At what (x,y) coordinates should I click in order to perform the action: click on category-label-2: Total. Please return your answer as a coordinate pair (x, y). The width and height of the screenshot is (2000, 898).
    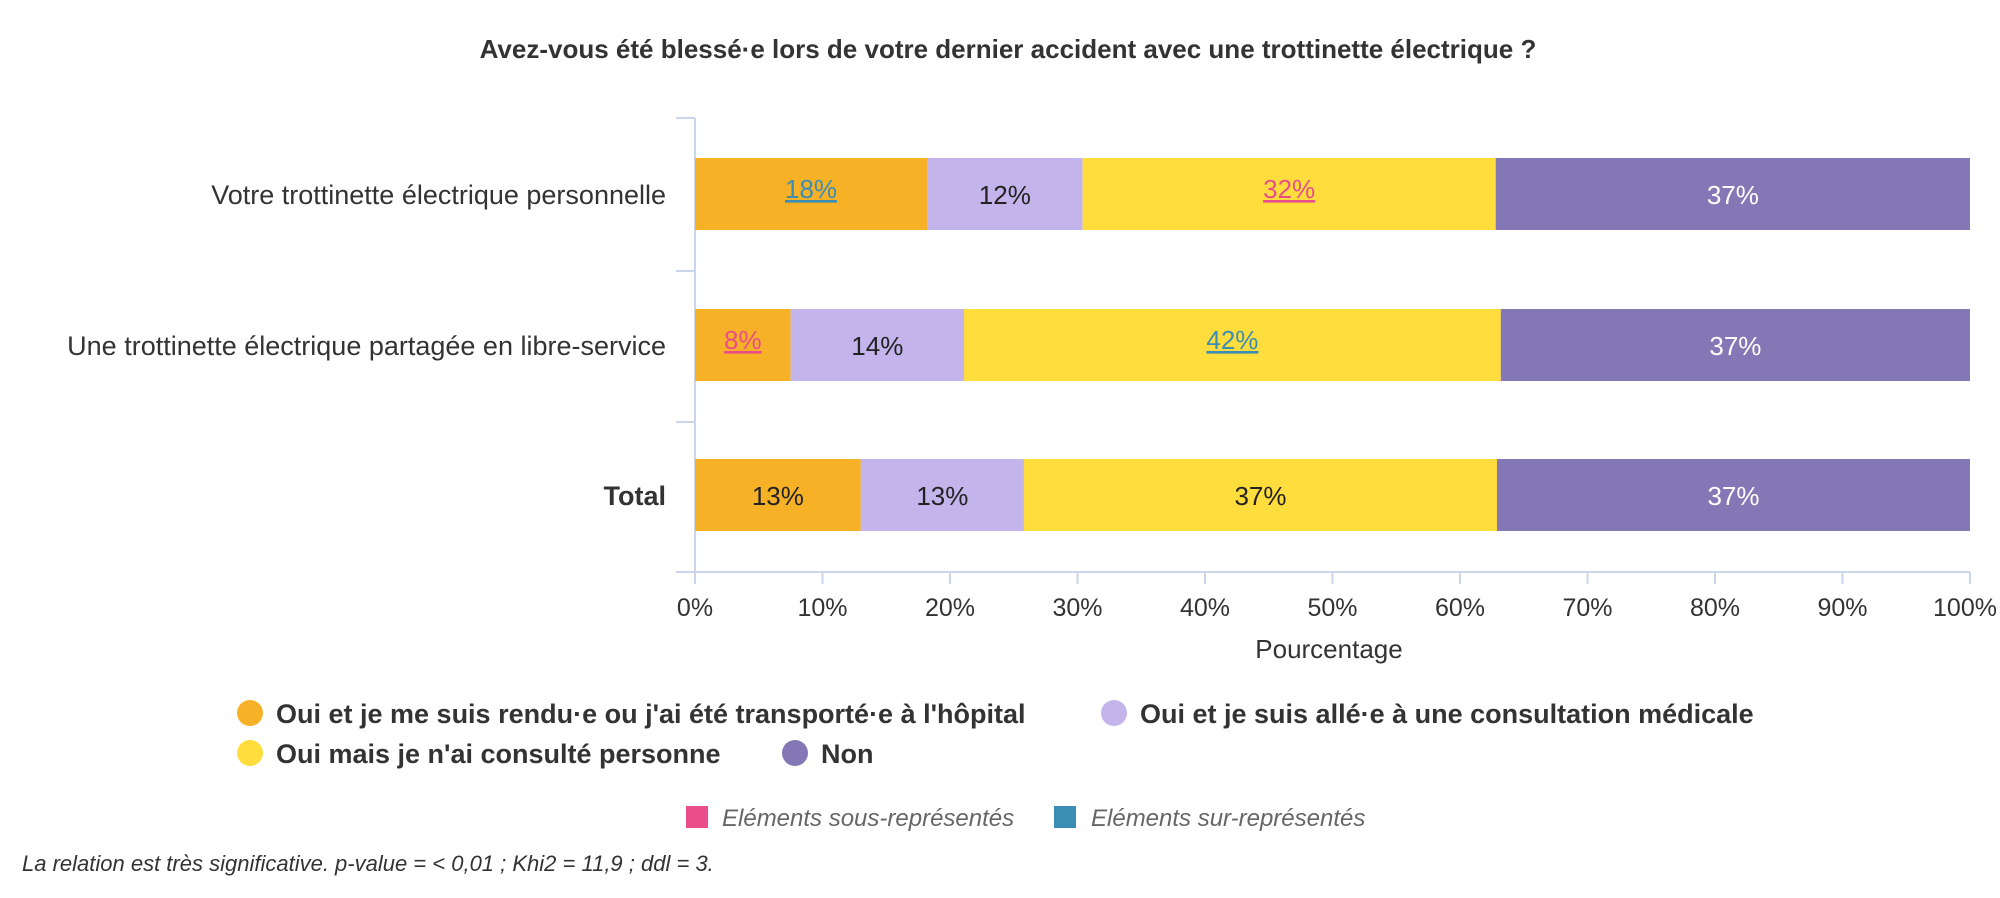
    Looking at the image, I should click on (635, 496).